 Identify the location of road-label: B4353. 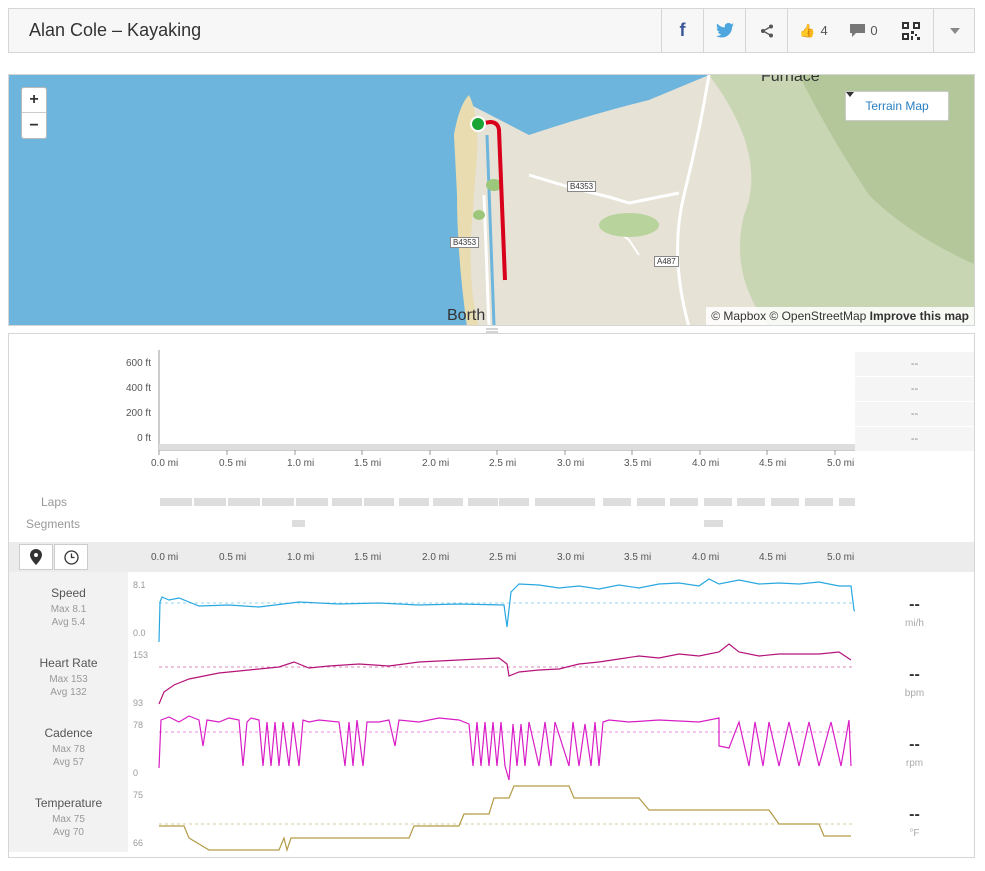
(582, 186).